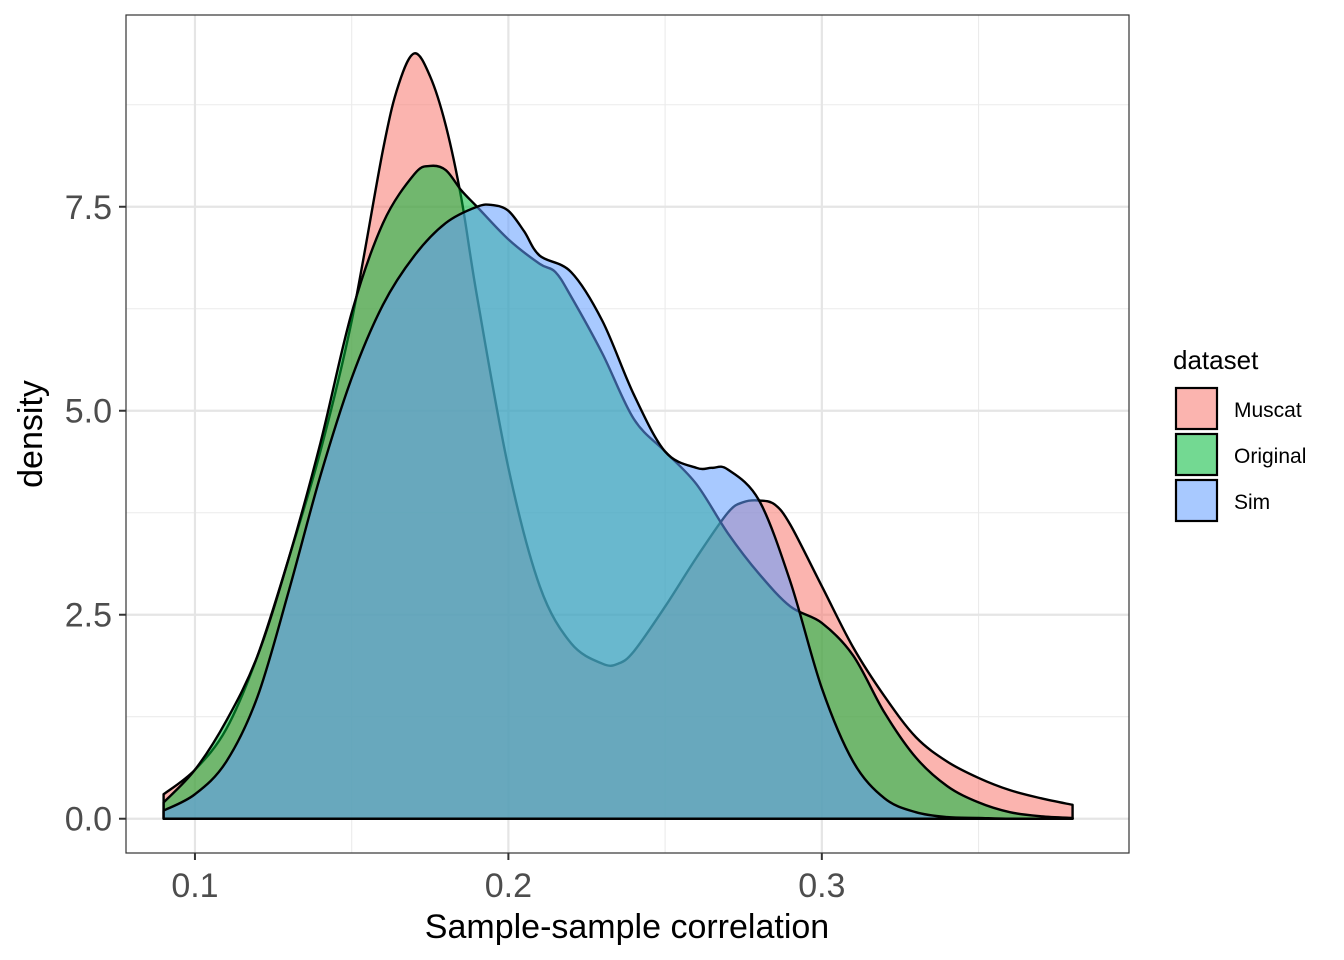 The width and height of the screenshot is (1344, 960). I want to click on y-tick-label: 0.0, so click(88, 820).